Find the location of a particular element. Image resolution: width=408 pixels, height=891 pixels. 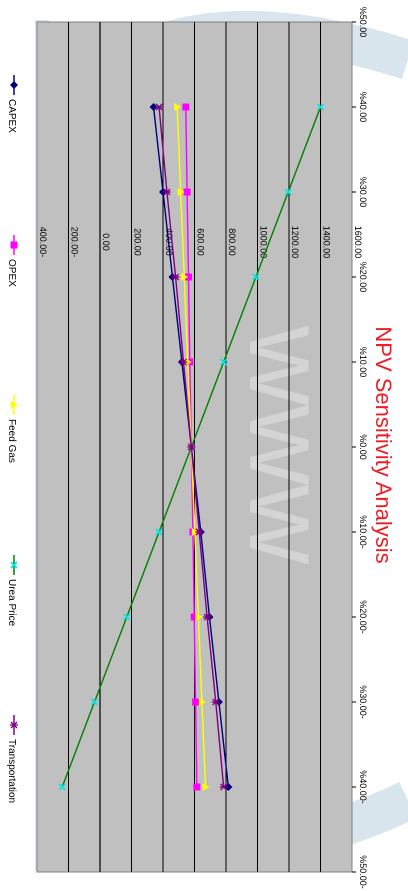

category-tick-label: %10.00- is located at coordinates (363, 532).